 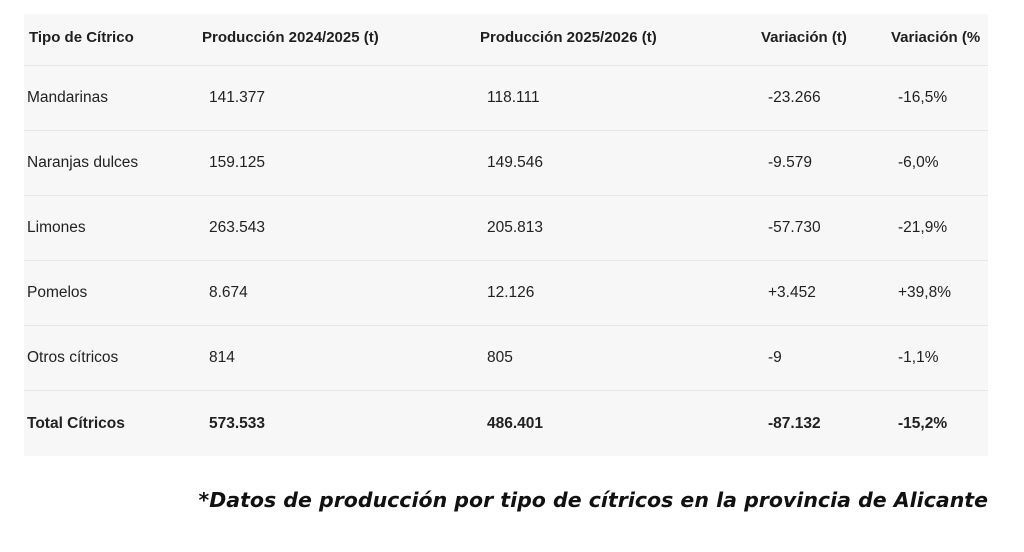 What do you see at coordinates (918, 162) in the screenshot?
I see `cell-variacion-pct: -6,0%` at bounding box center [918, 162].